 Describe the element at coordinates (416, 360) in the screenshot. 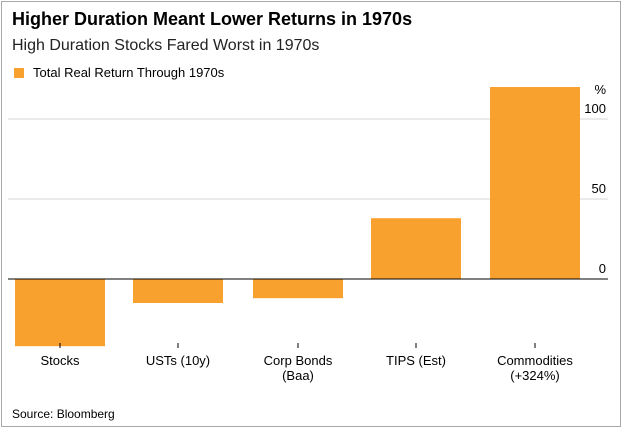

I see `x-tick-label: TIPS (Est)` at that location.